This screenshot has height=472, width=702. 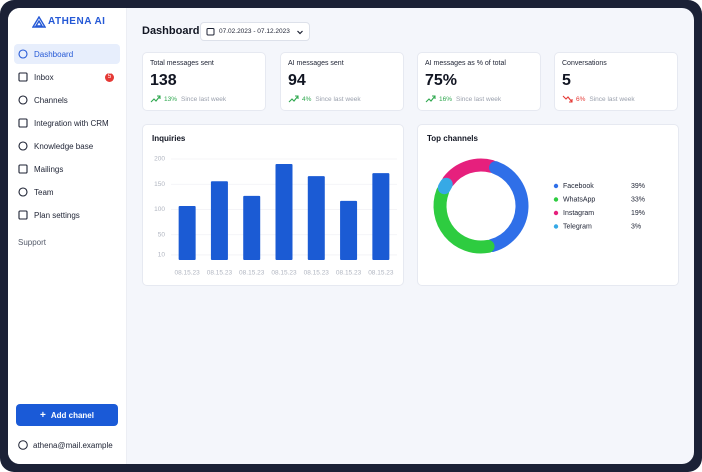 What do you see at coordinates (577, 226) in the screenshot?
I see `legend-label: Telegram` at bounding box center [577, 226].